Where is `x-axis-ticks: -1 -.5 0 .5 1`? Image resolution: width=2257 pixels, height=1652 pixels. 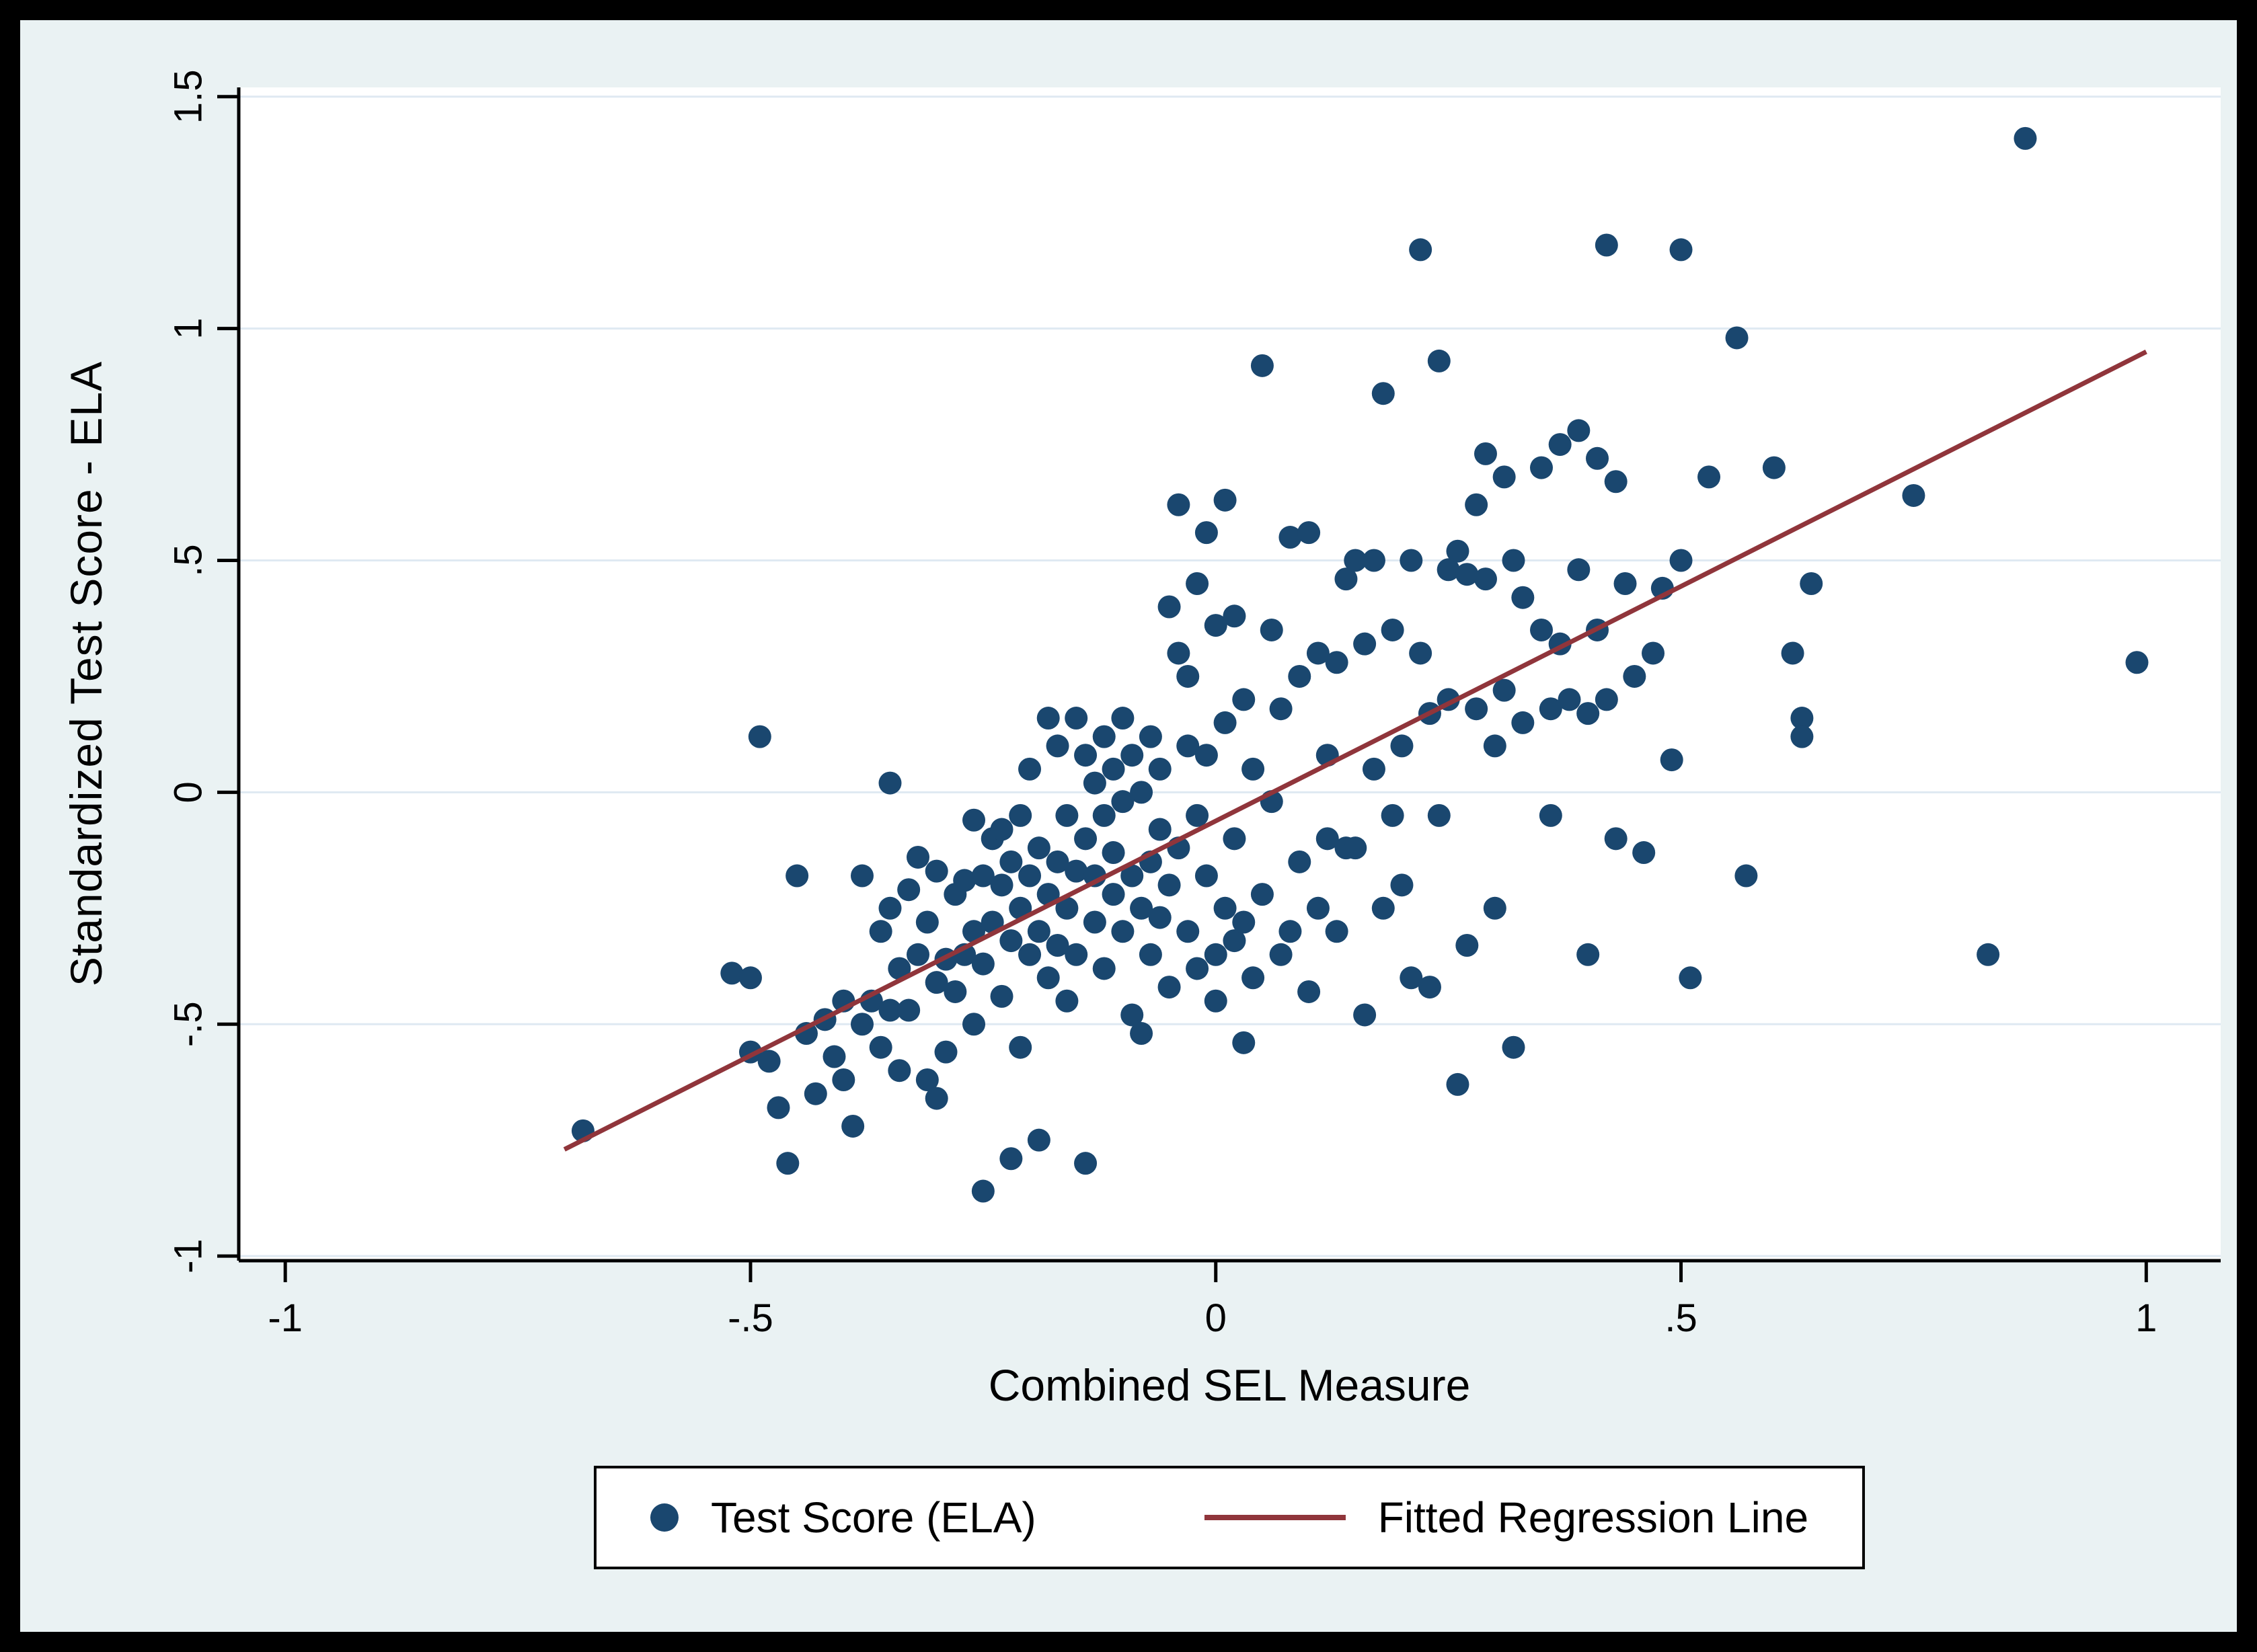 x-axis-ticks: -1 -.5 0 .5 1 is located at coordinates (1212, 1300).